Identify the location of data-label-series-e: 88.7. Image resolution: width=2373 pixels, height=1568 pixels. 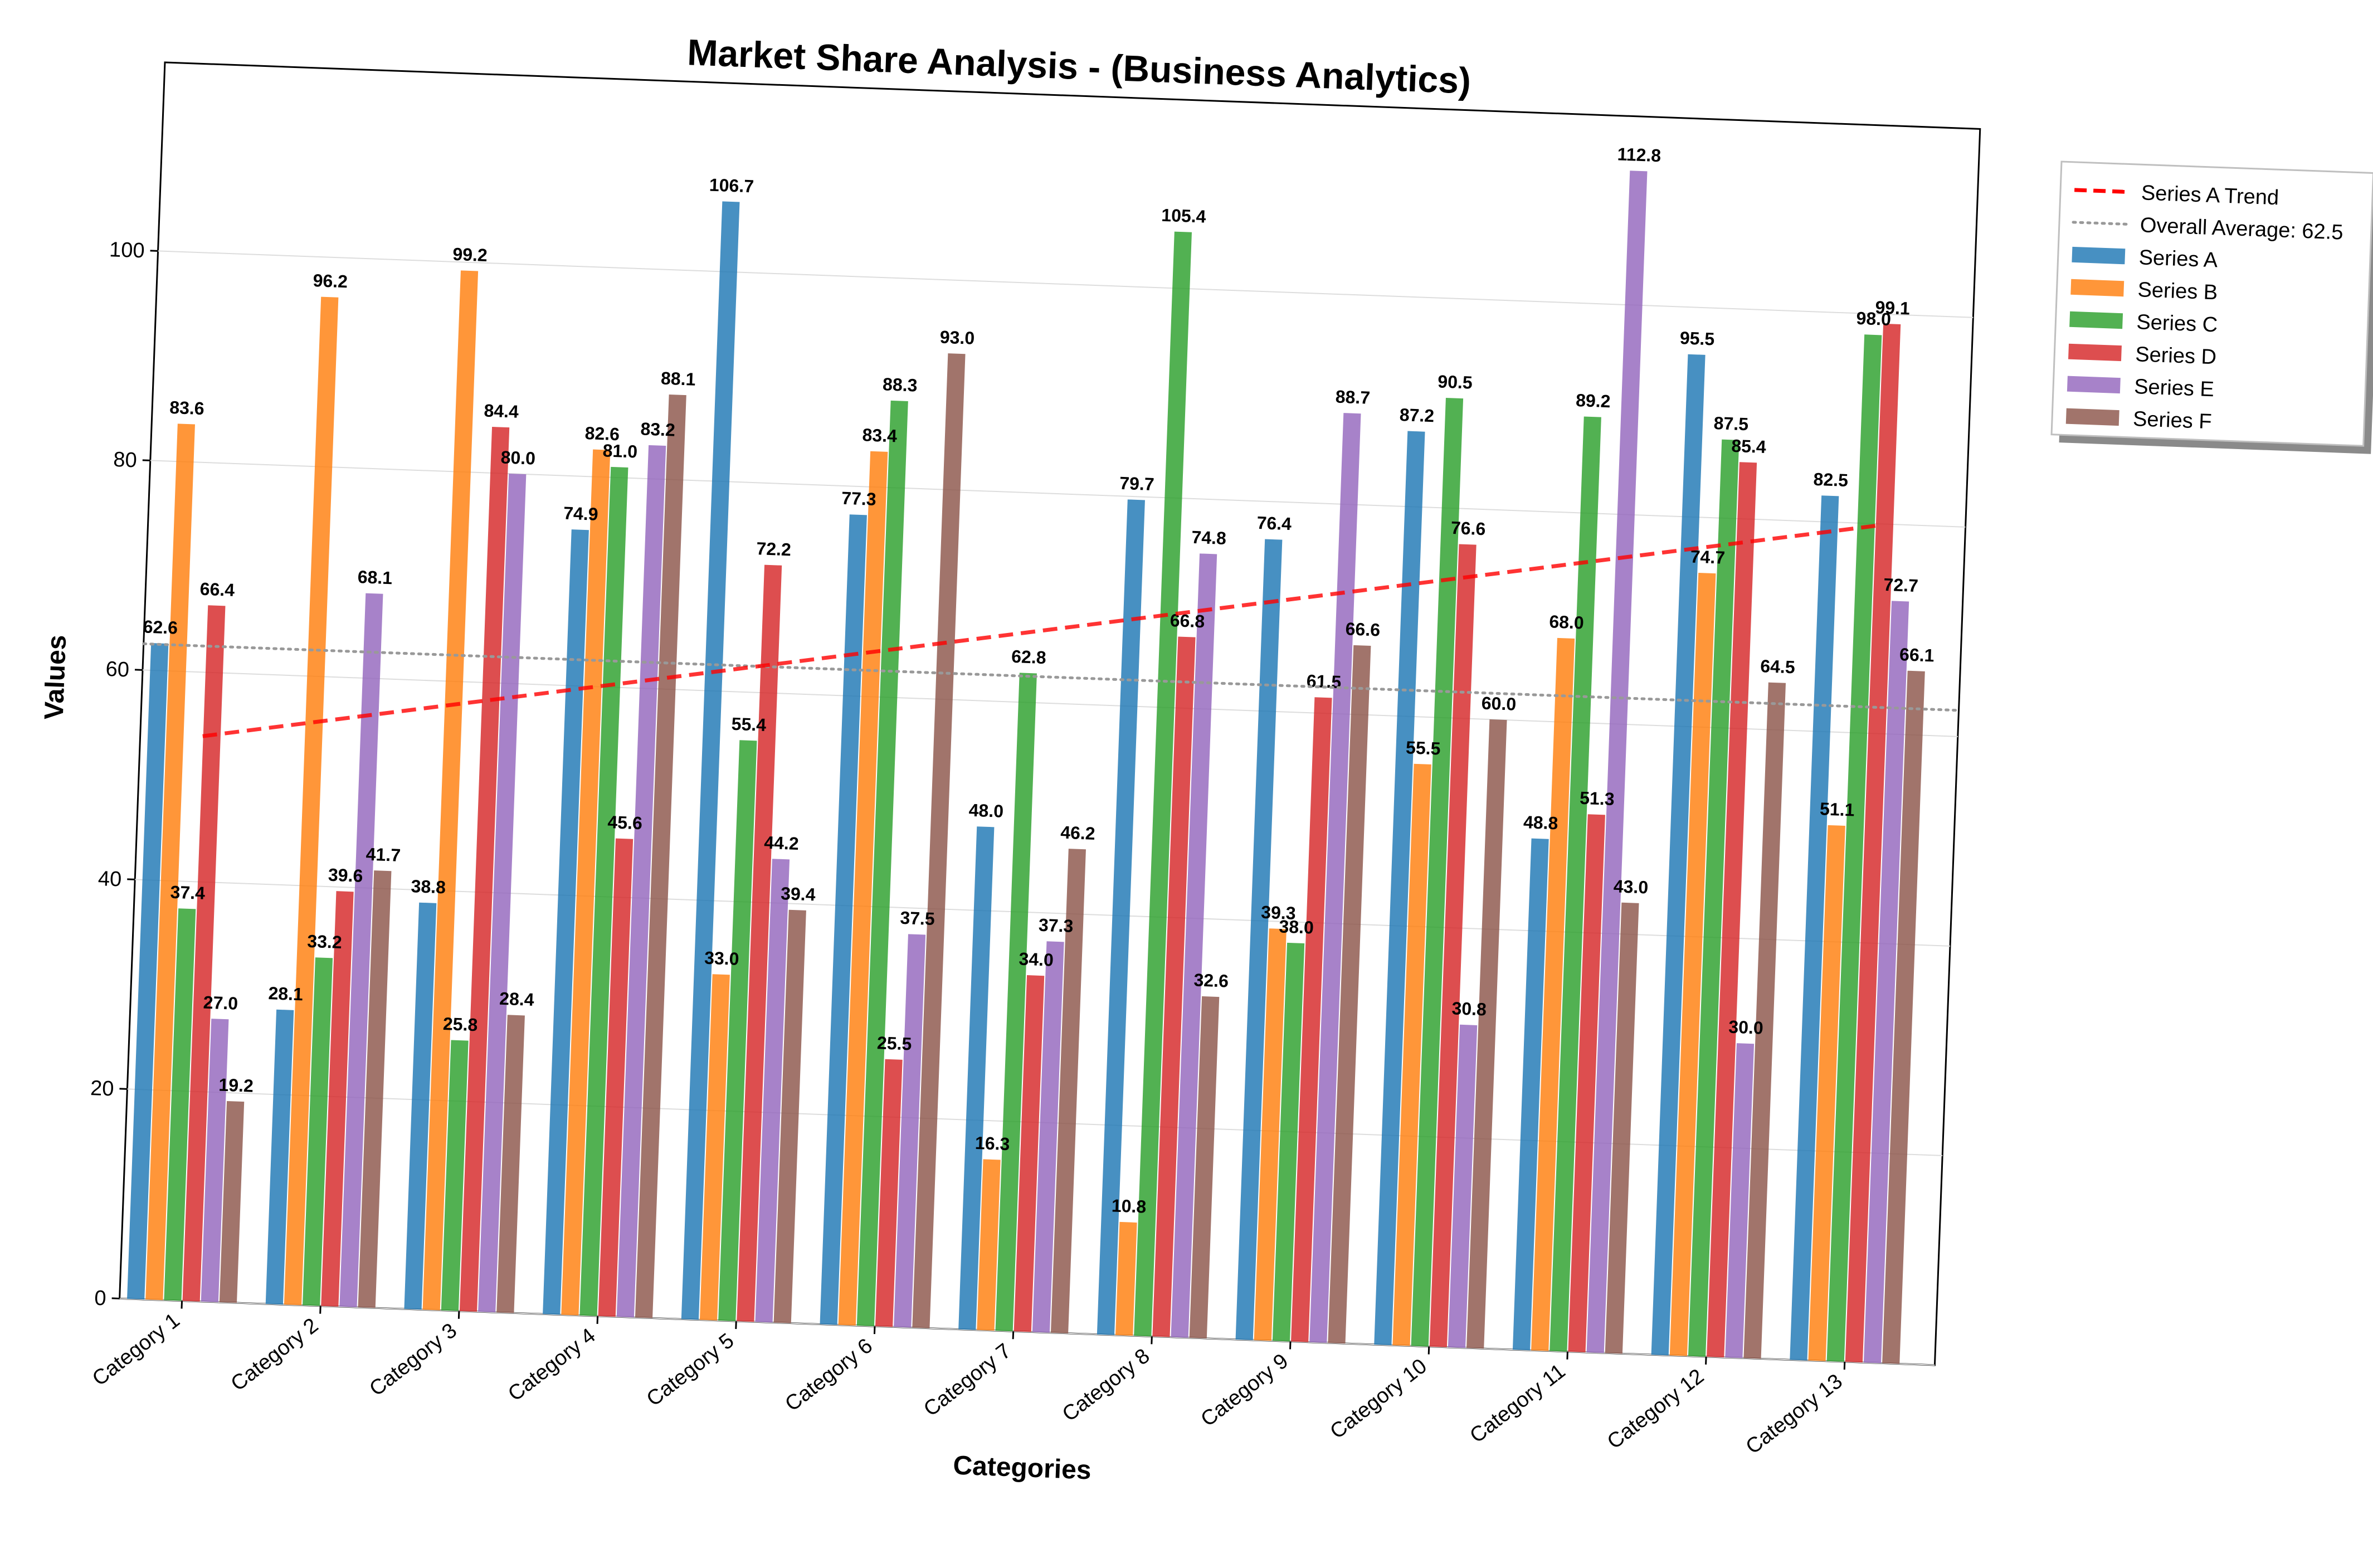
(1353, 398).